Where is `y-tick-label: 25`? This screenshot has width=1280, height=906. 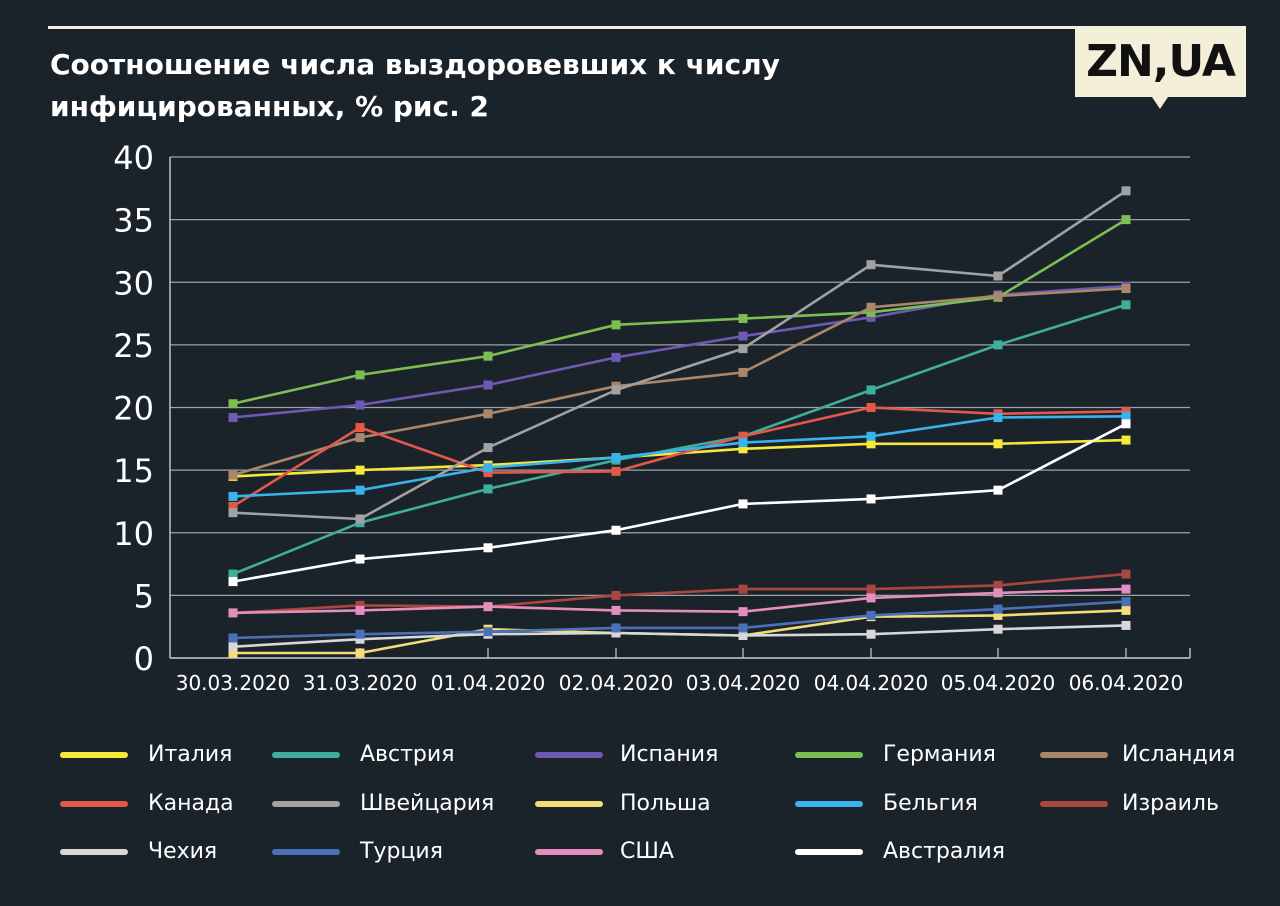
y-tick-label: 25 is located at coordinates (133, 346).